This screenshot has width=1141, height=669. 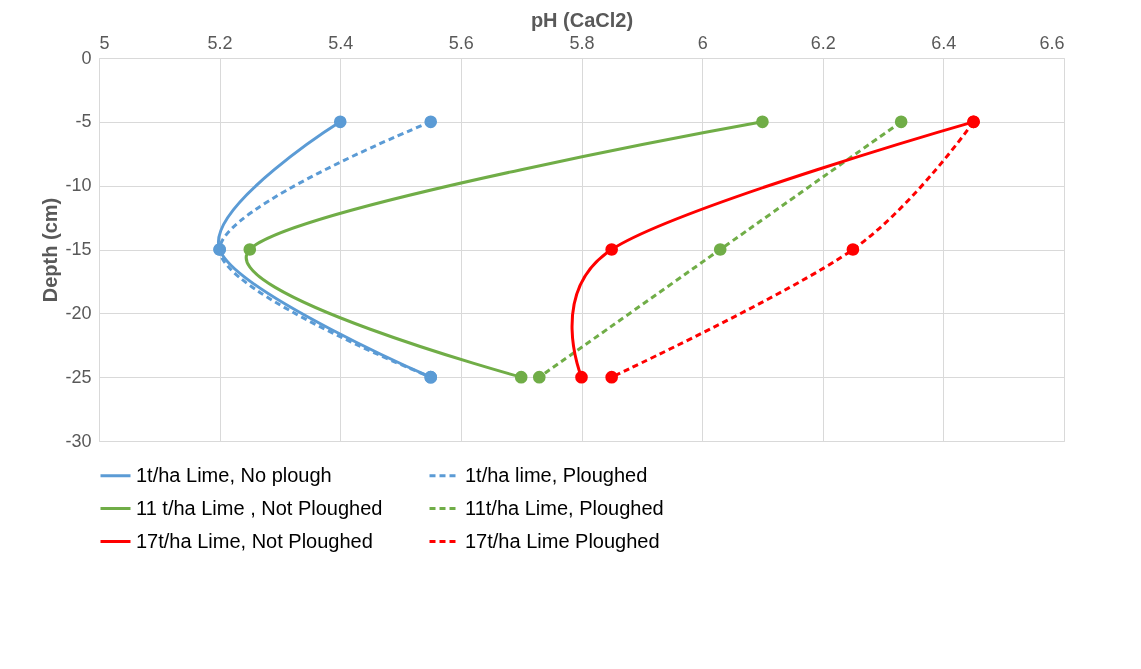 What do you see at coordinates (562, 540) in the screenshot?
I see `legend-label: 17t/ha Lime Ploughed` at bounding box center [562, 540].